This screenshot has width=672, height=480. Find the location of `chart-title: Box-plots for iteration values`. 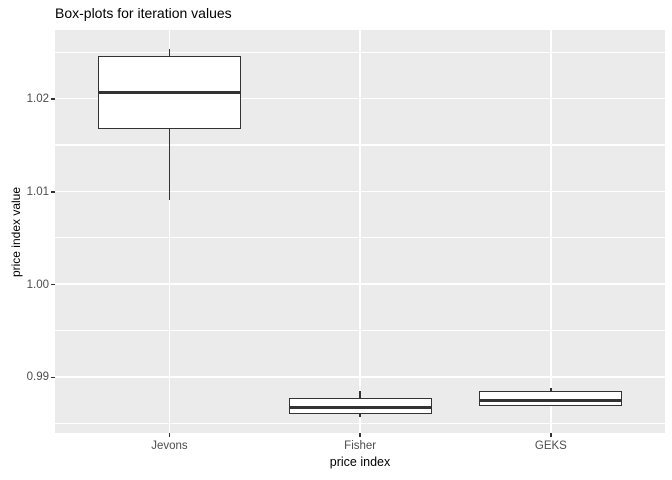

chart-title: Box-plots for iteration values is located at coordinates (143, 13).